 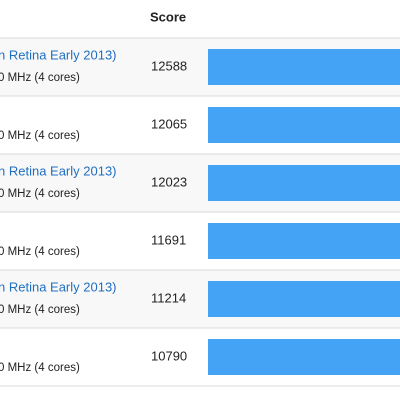 I want to click on score-value: 12588, so click(x=169, y=65).